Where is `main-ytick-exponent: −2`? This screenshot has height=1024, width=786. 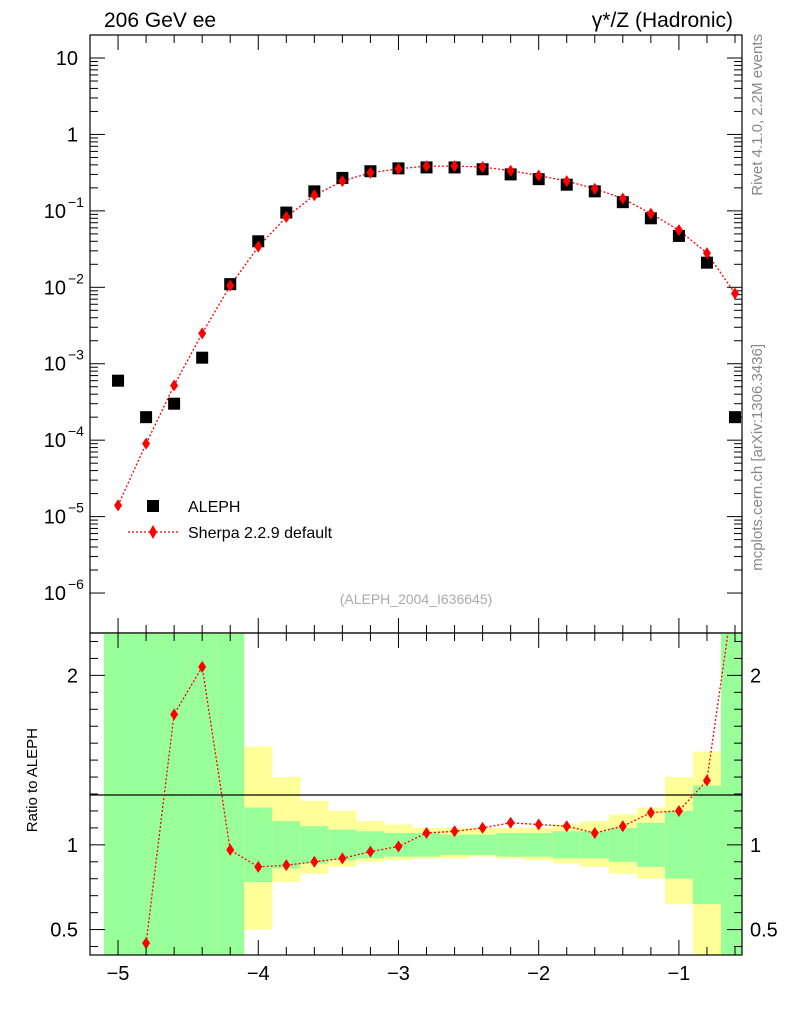 main-ytick-exponent: −2 is located at coordinates (76, 278).